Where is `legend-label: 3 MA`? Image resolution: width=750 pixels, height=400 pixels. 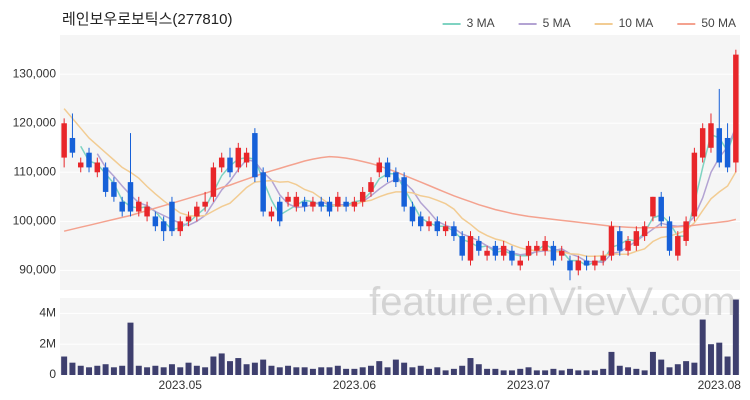 legend-label: 3 MA is located at coordinates (481, 23).